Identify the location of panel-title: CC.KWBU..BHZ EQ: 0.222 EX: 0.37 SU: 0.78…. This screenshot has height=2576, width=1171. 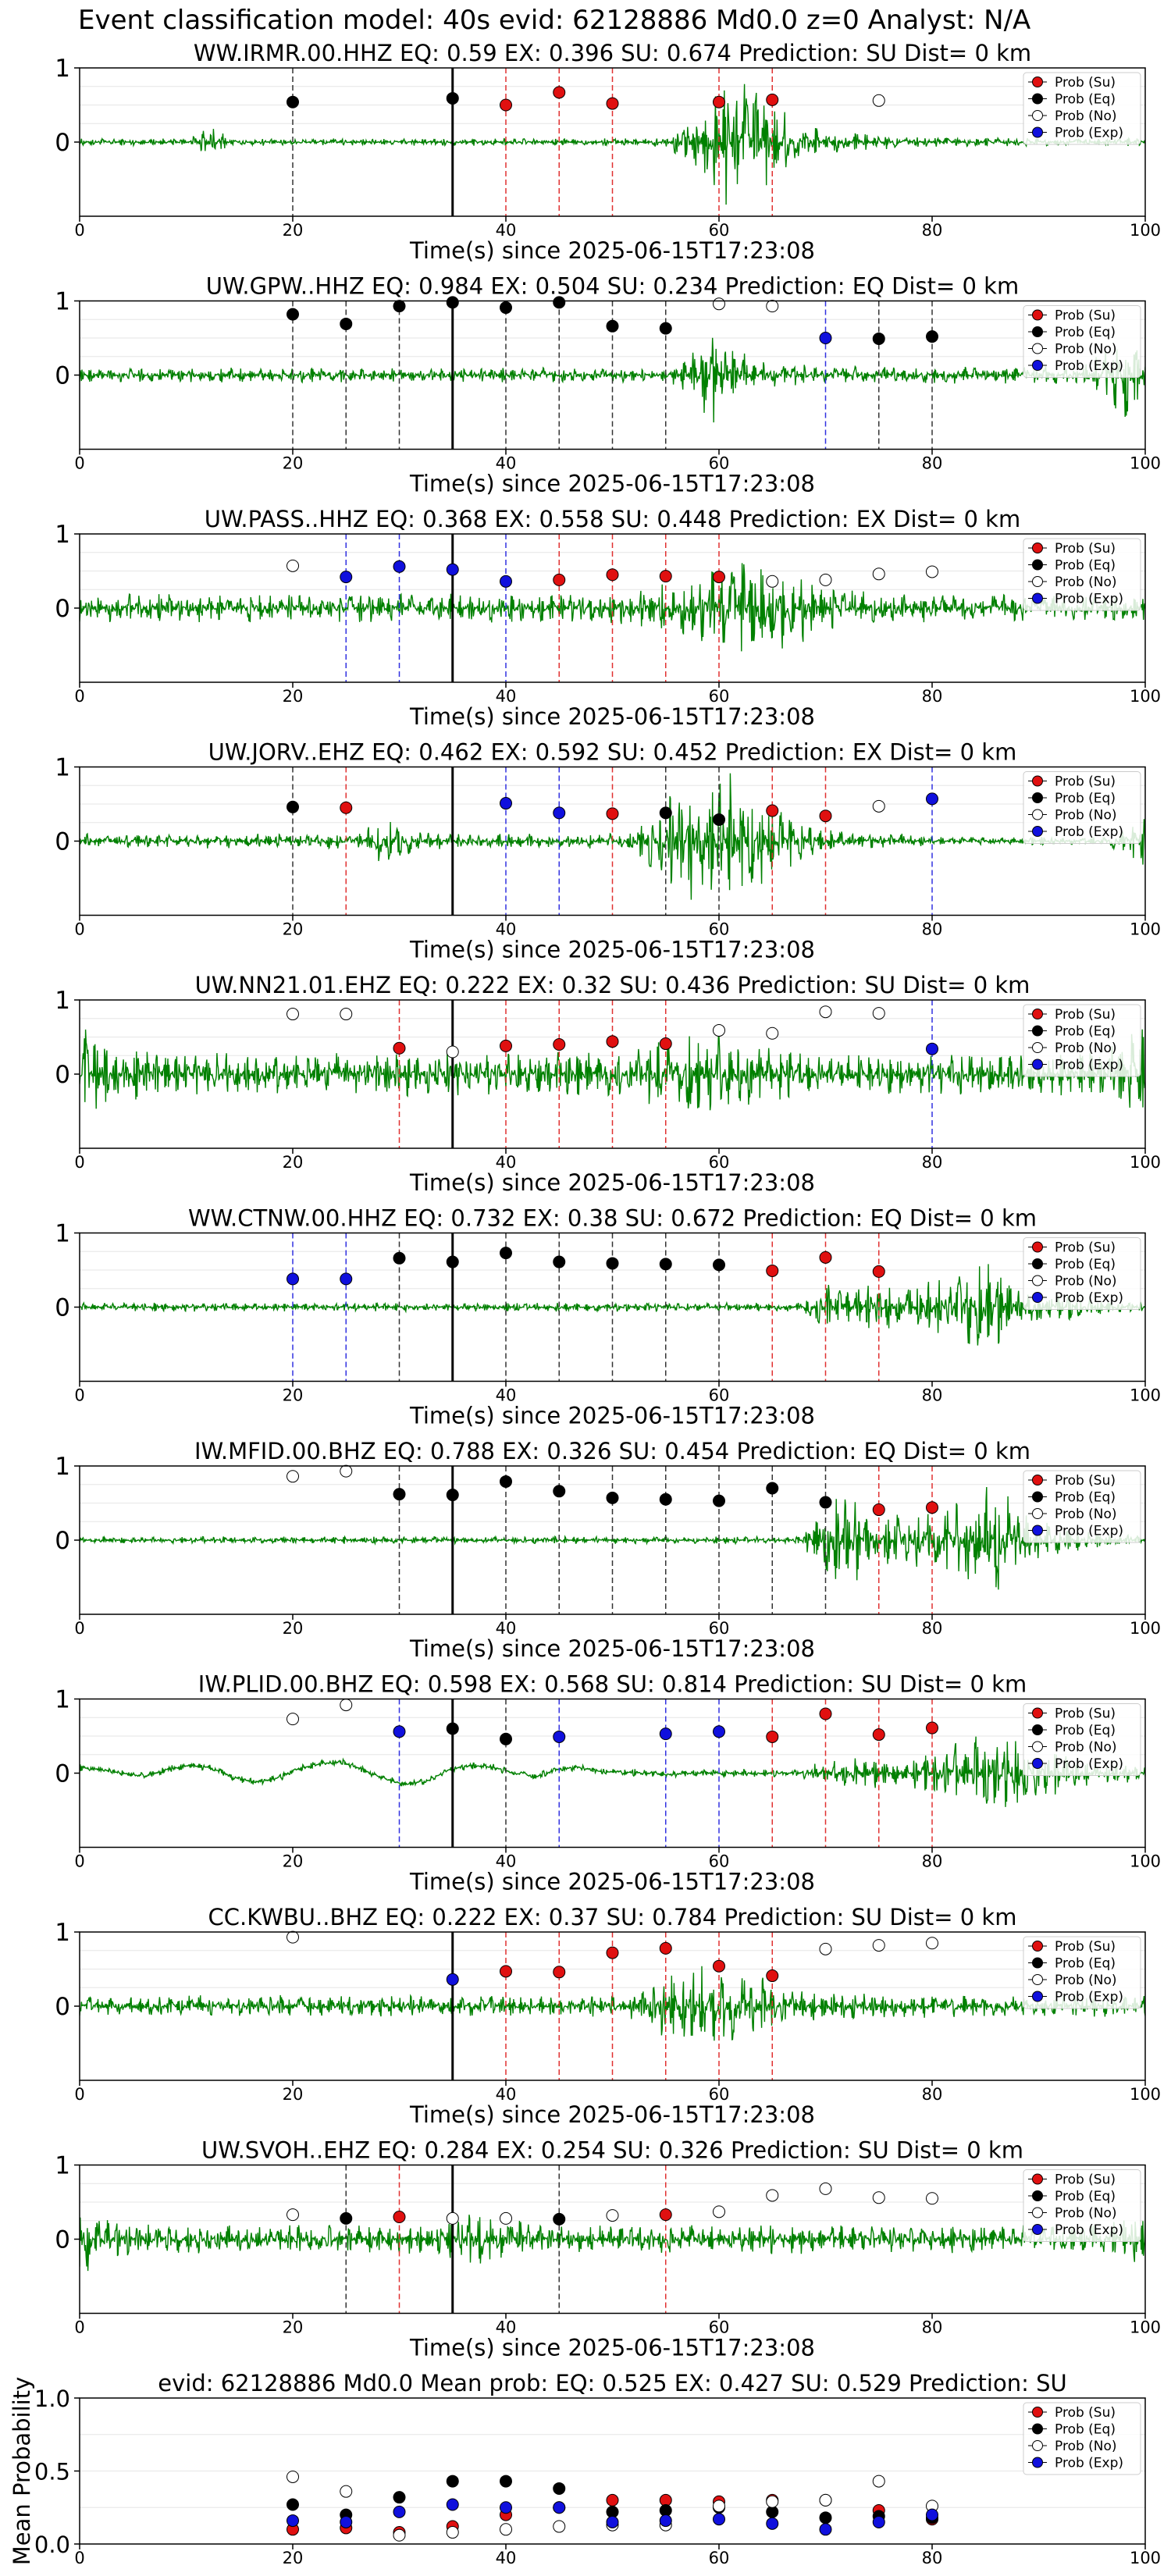
(612, 1917).